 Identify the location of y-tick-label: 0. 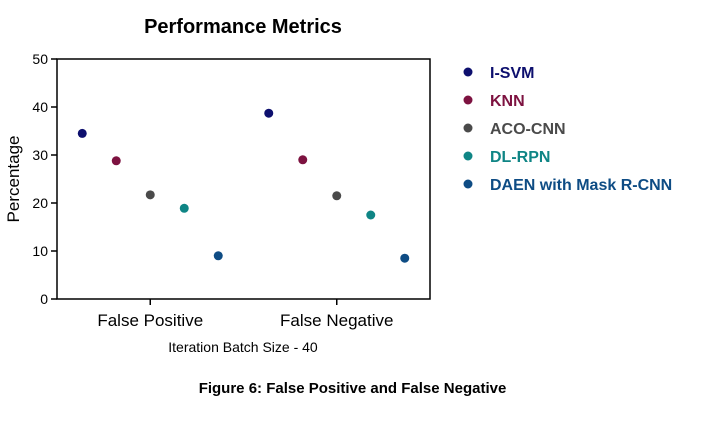
(44, 299).